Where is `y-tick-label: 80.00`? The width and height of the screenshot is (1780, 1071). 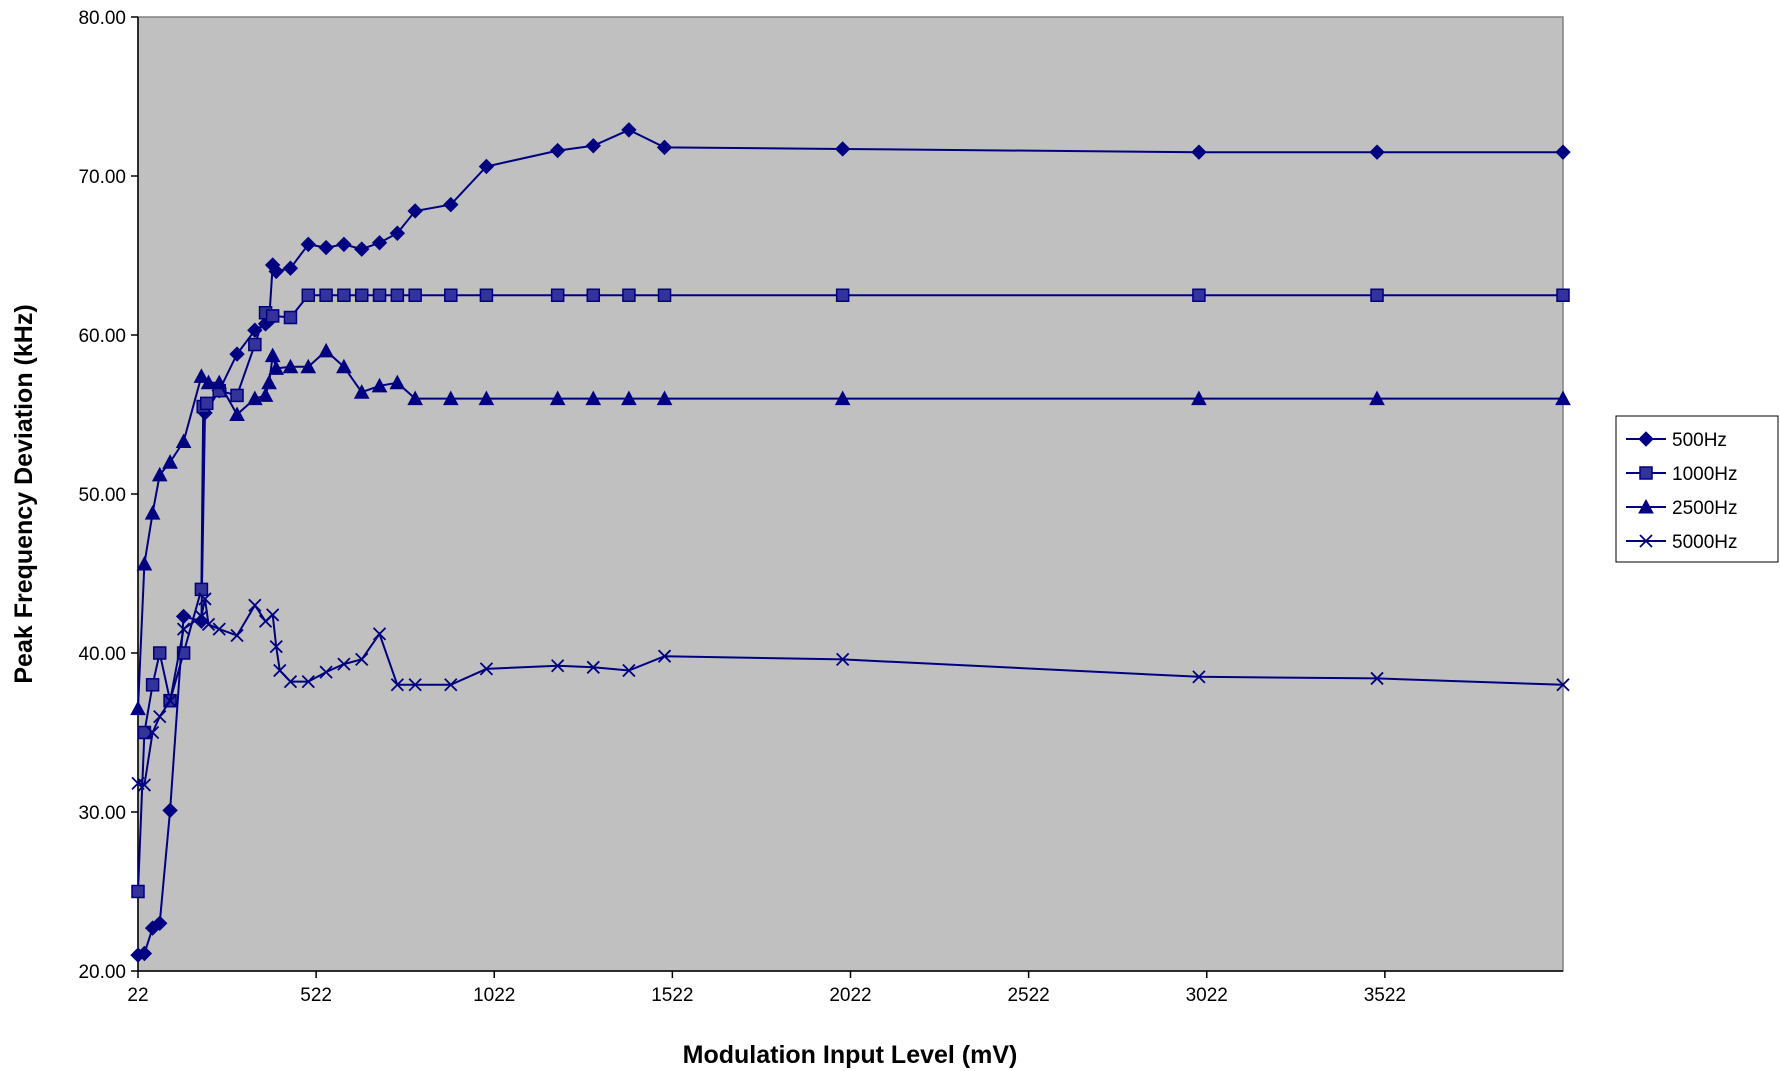
y-tick-label: 80.00 is located at coordinates (102, 18).